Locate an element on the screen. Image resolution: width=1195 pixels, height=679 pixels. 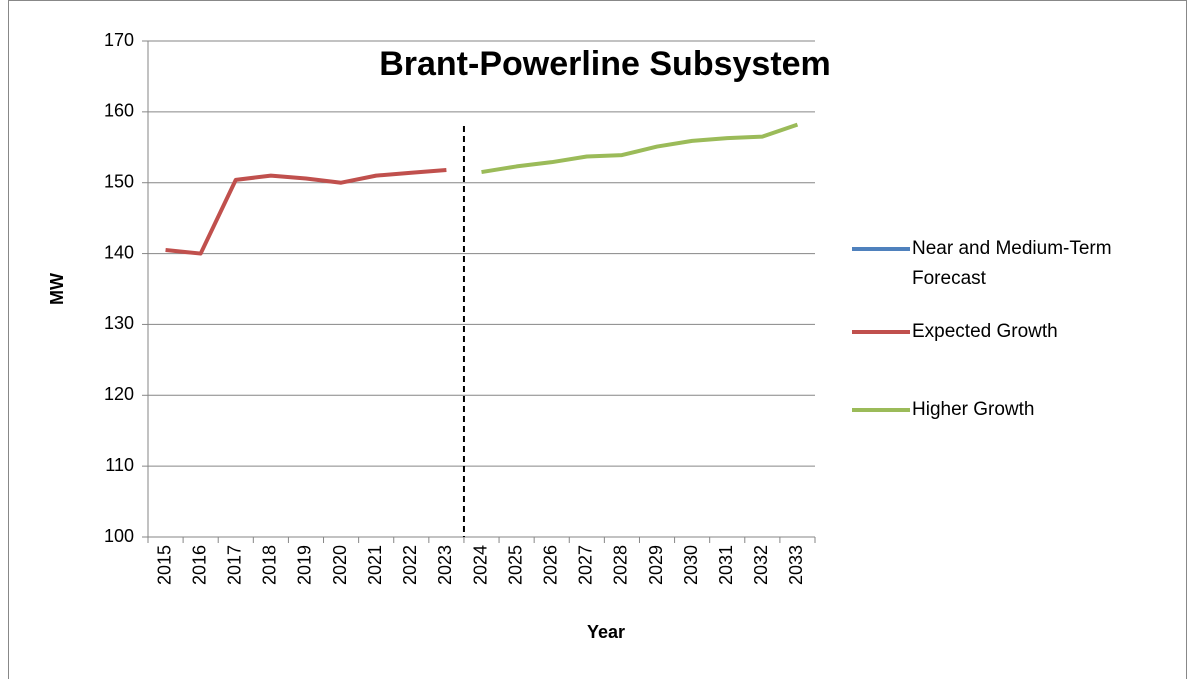
x-tick-label: 2022 is located at coordinates (410, 565).